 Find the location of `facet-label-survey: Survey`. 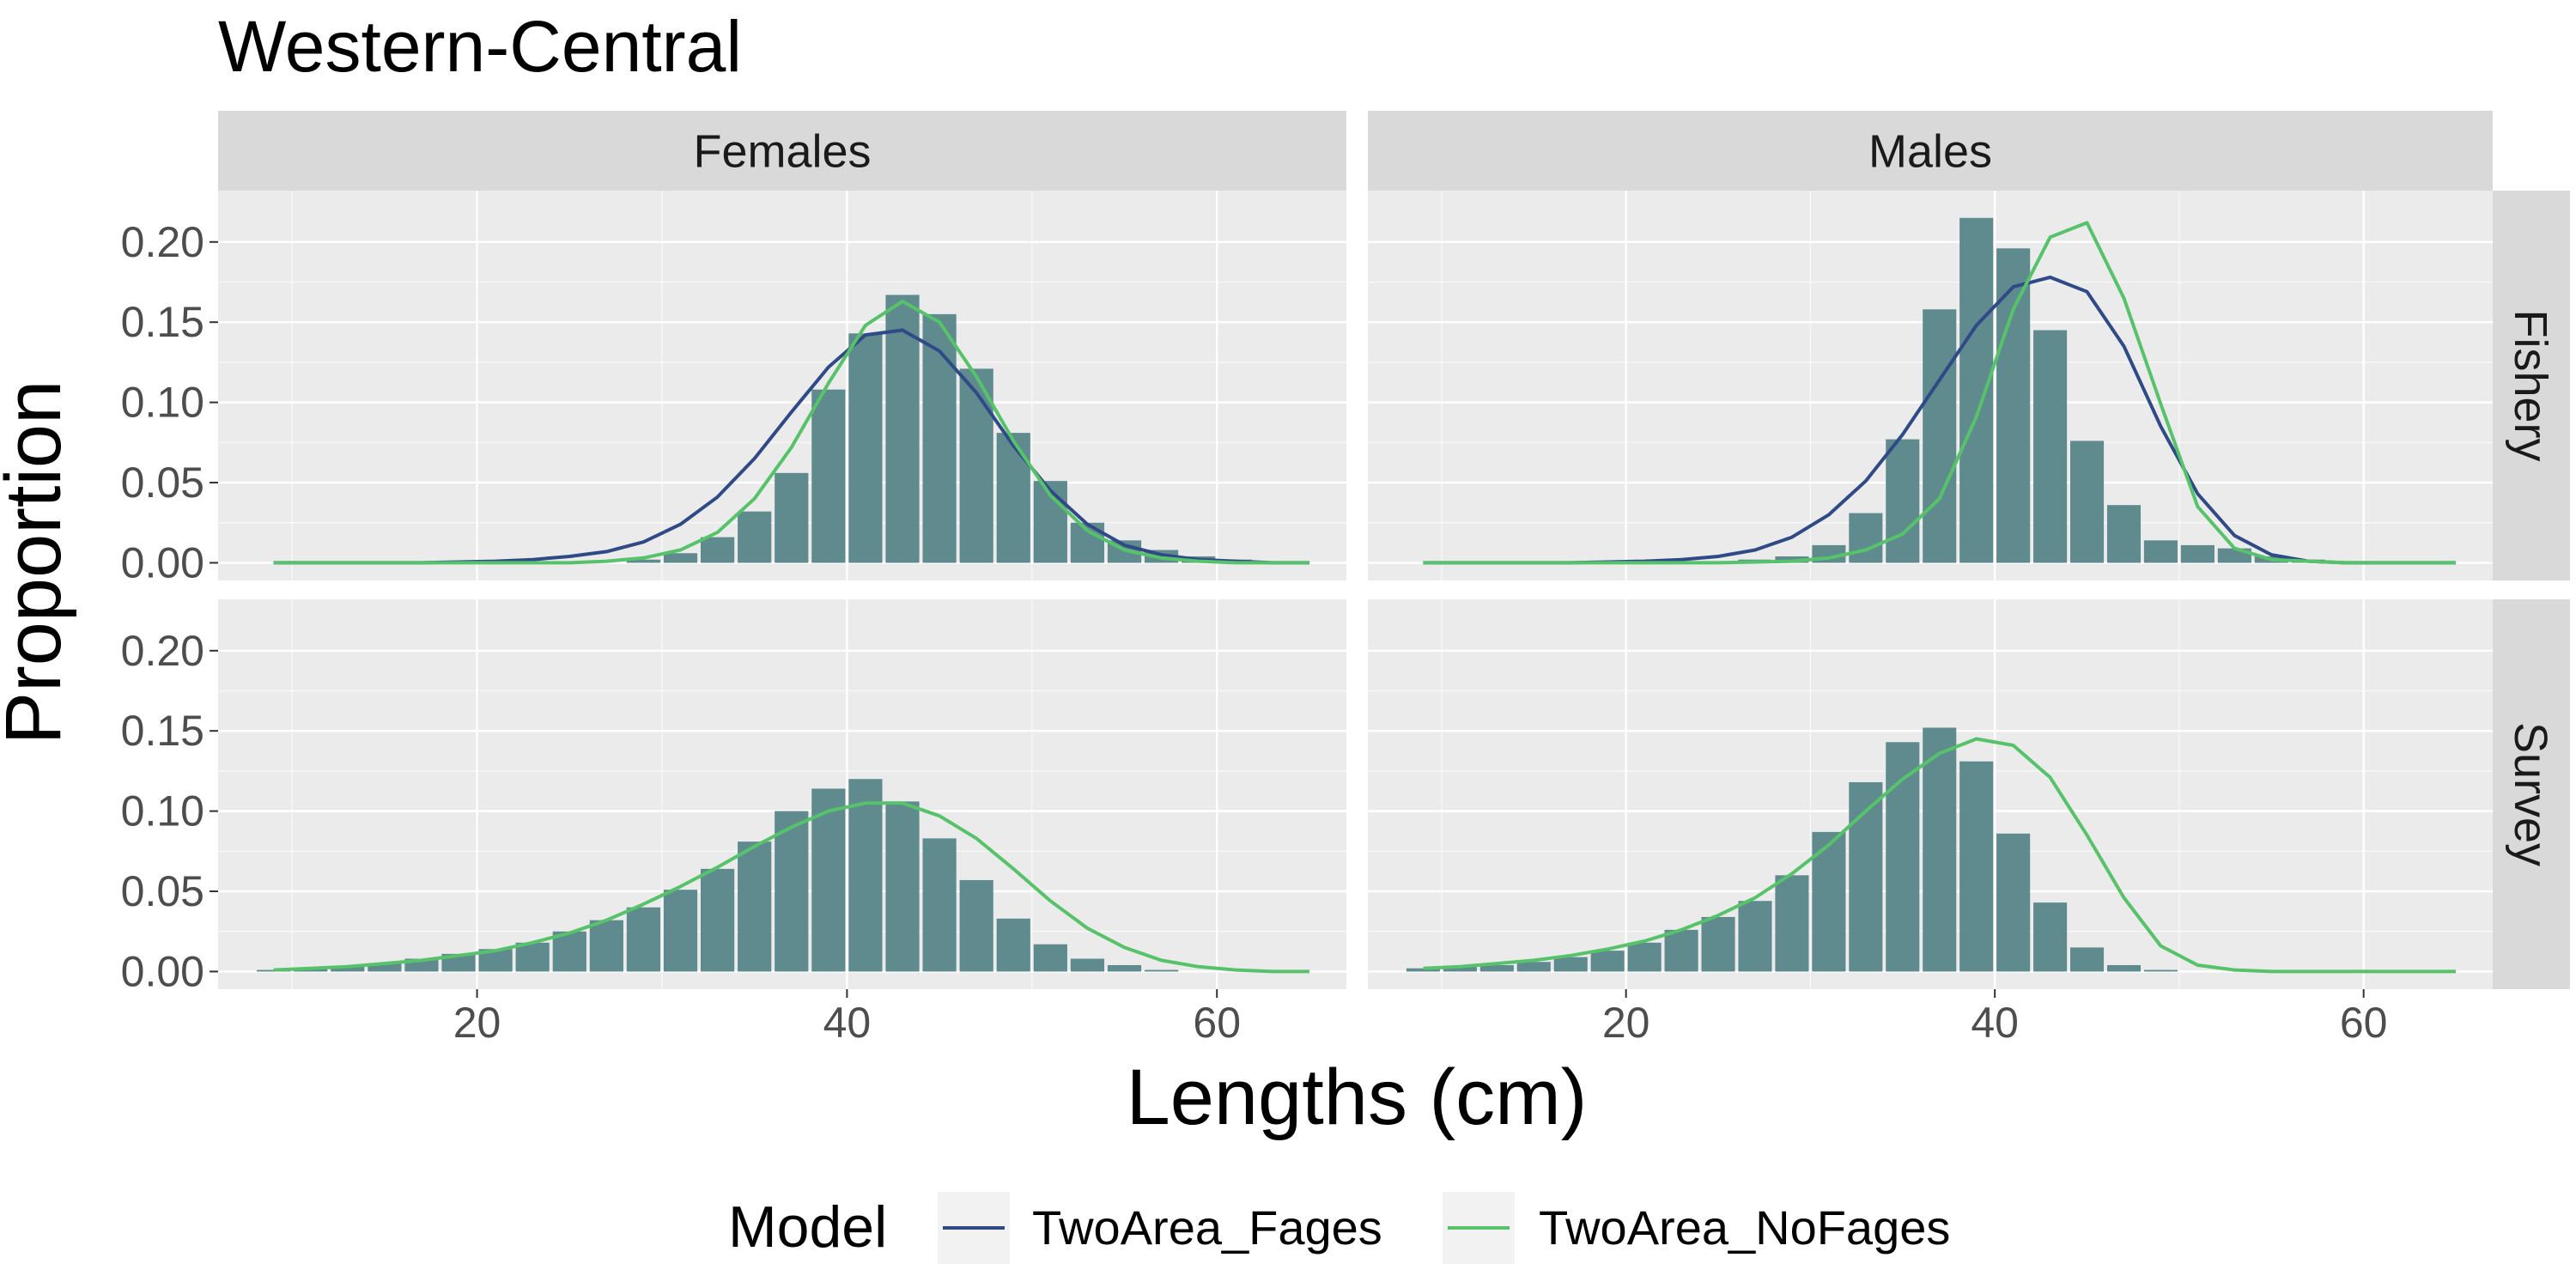

facet-label-survey: Survey is located at coordinates (2530, 794).